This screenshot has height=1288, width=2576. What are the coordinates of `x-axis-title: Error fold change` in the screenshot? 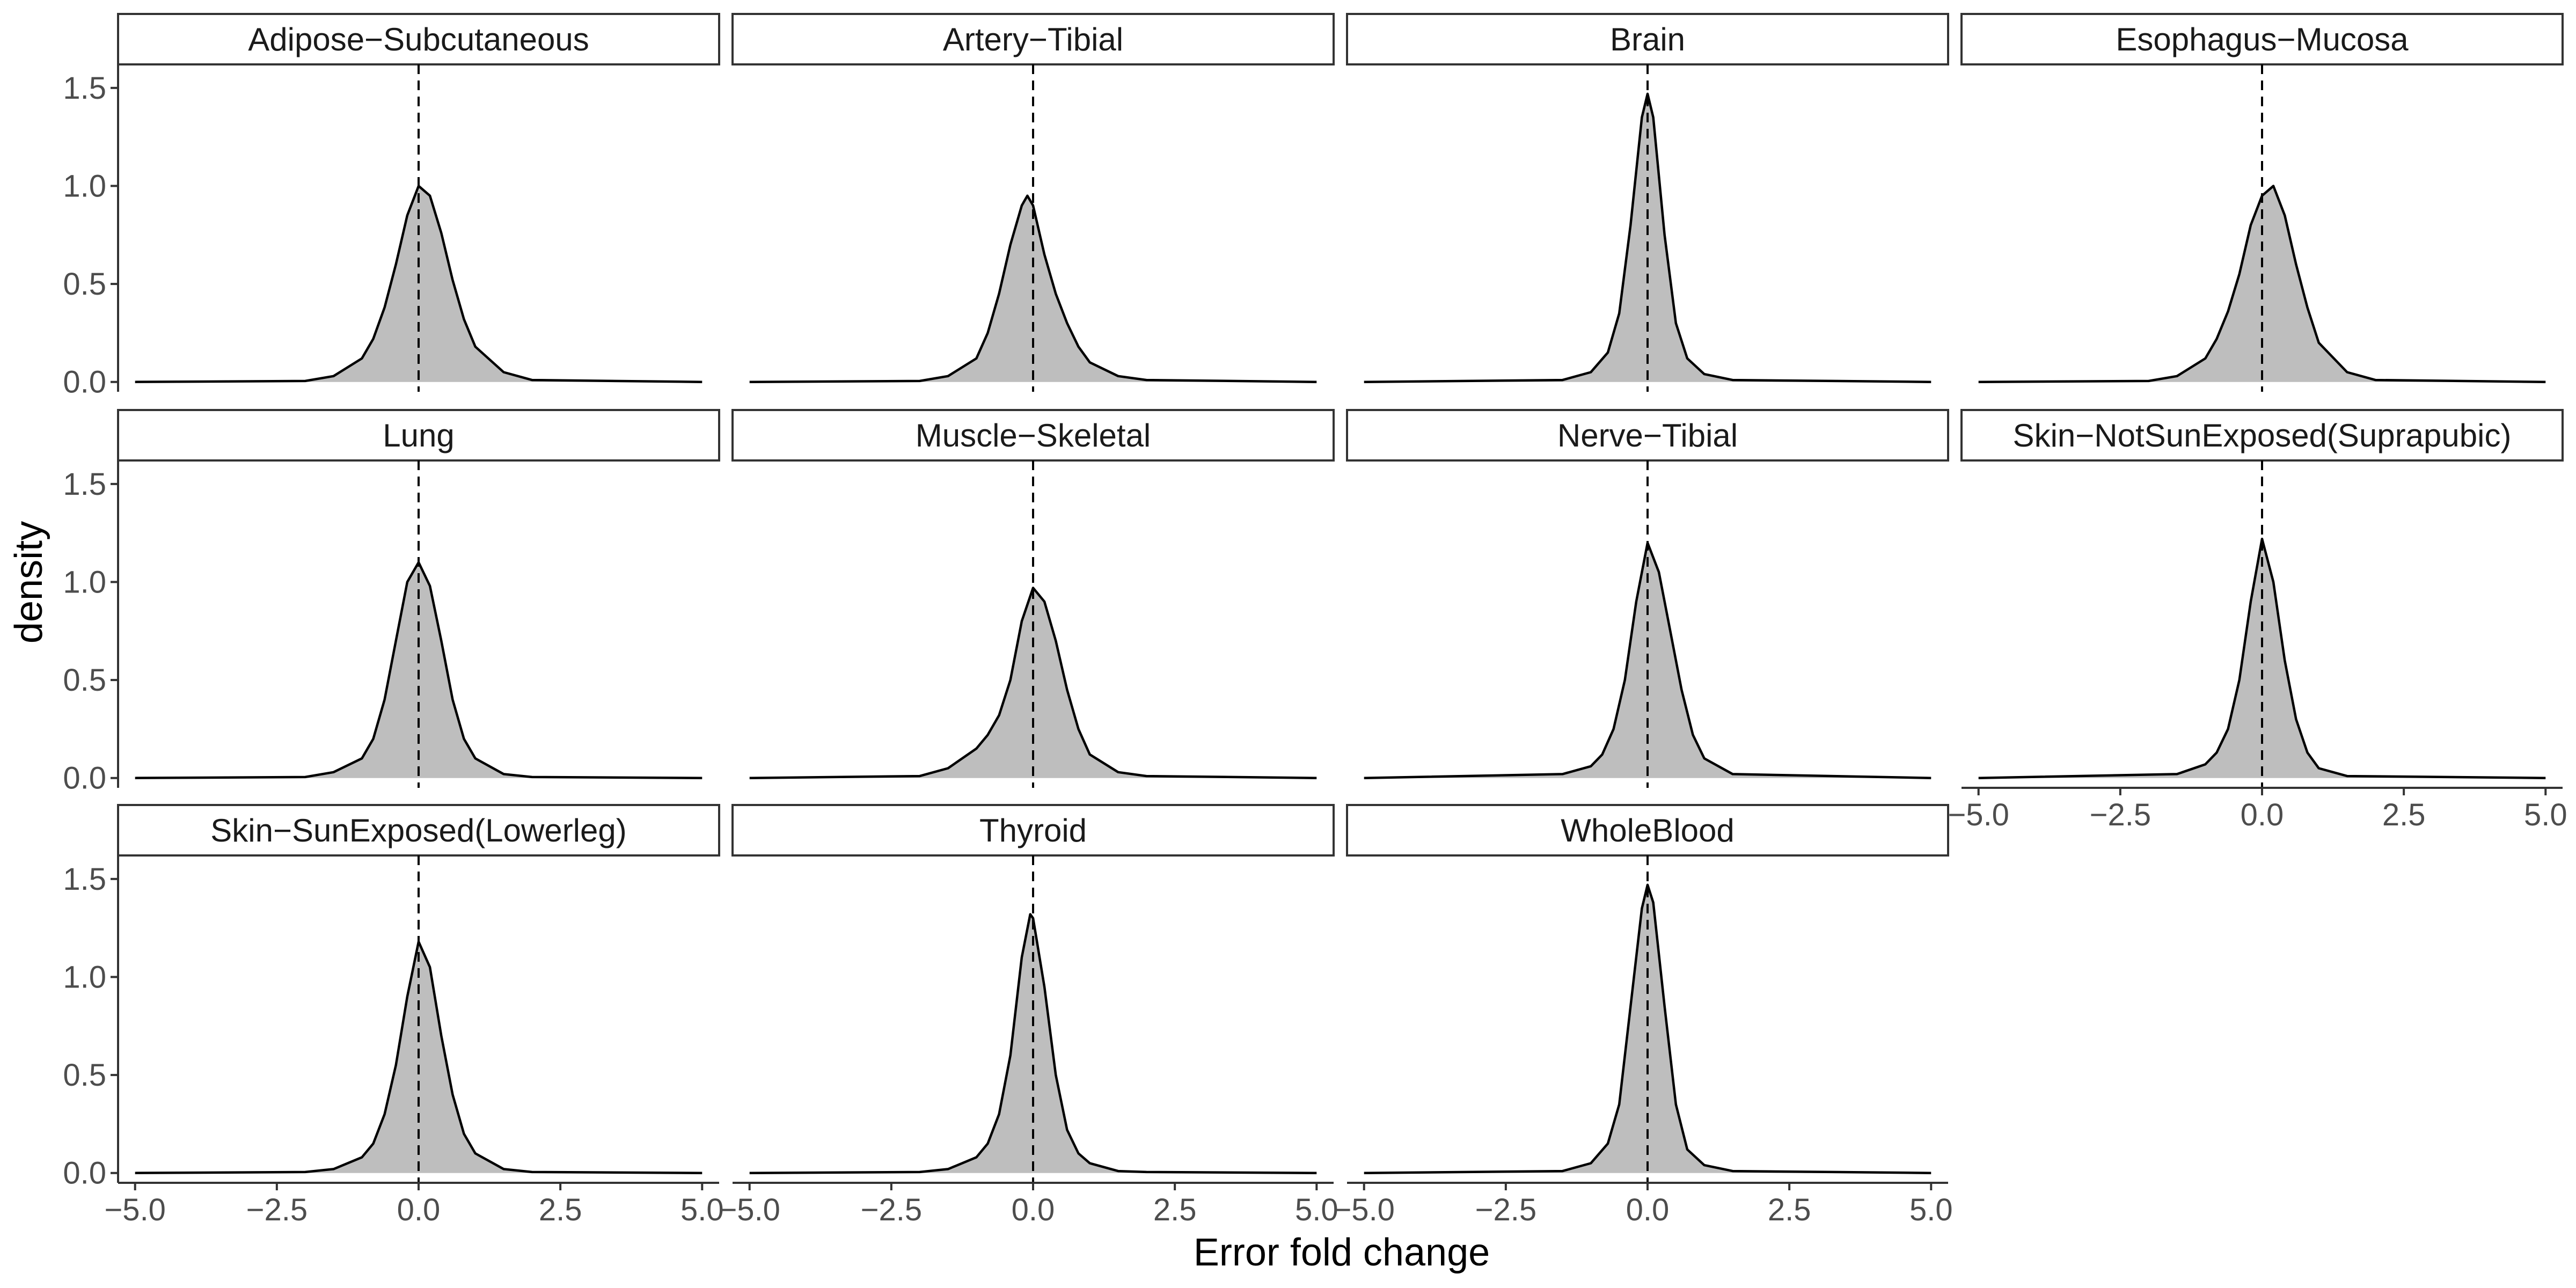 It's located at (1342, 1252).